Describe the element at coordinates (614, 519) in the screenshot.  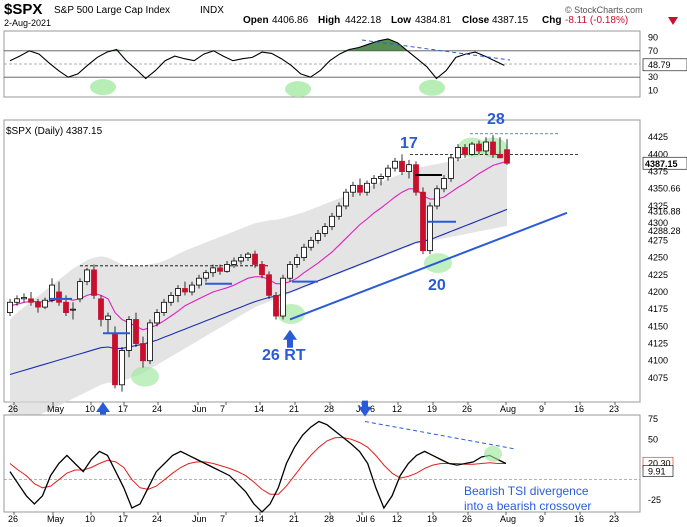
I see `x-tick-label: 23` at that location.